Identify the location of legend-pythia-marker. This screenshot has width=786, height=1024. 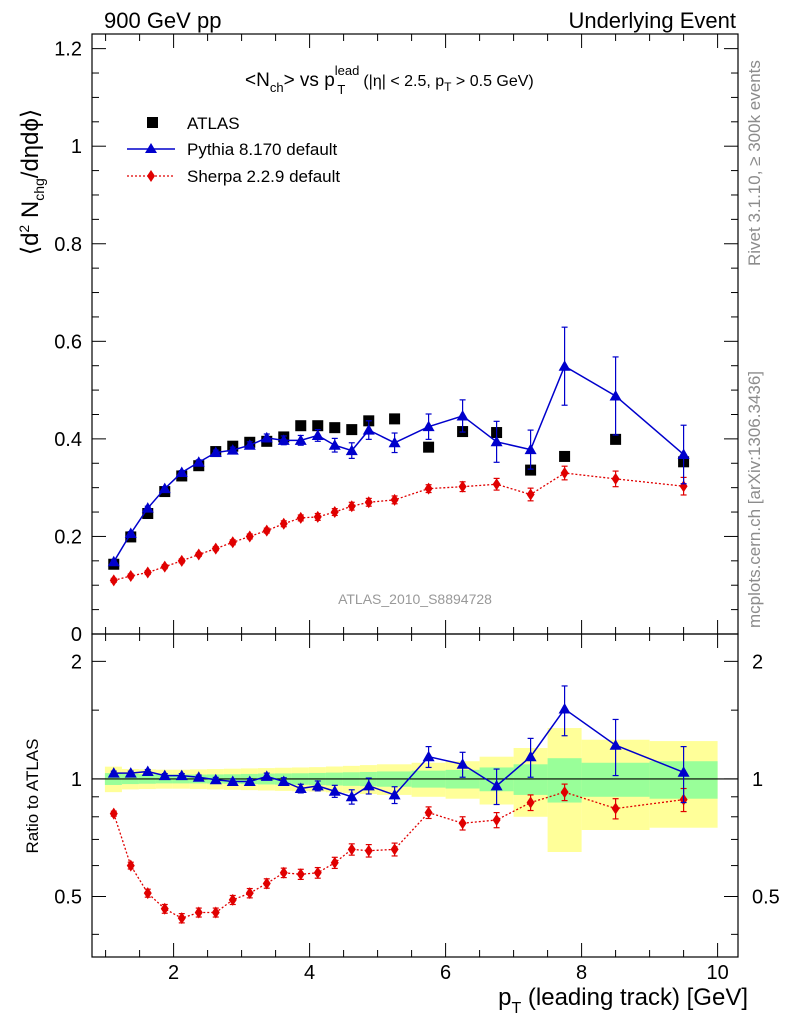
(151, 148).